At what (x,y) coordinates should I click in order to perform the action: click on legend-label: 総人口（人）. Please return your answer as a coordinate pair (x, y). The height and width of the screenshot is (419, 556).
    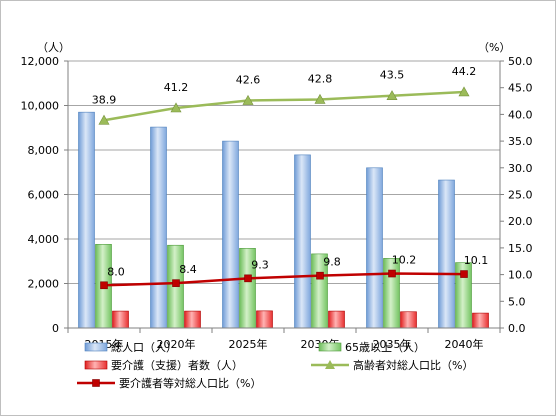
    Looking at the image, I should click on (144, 347).